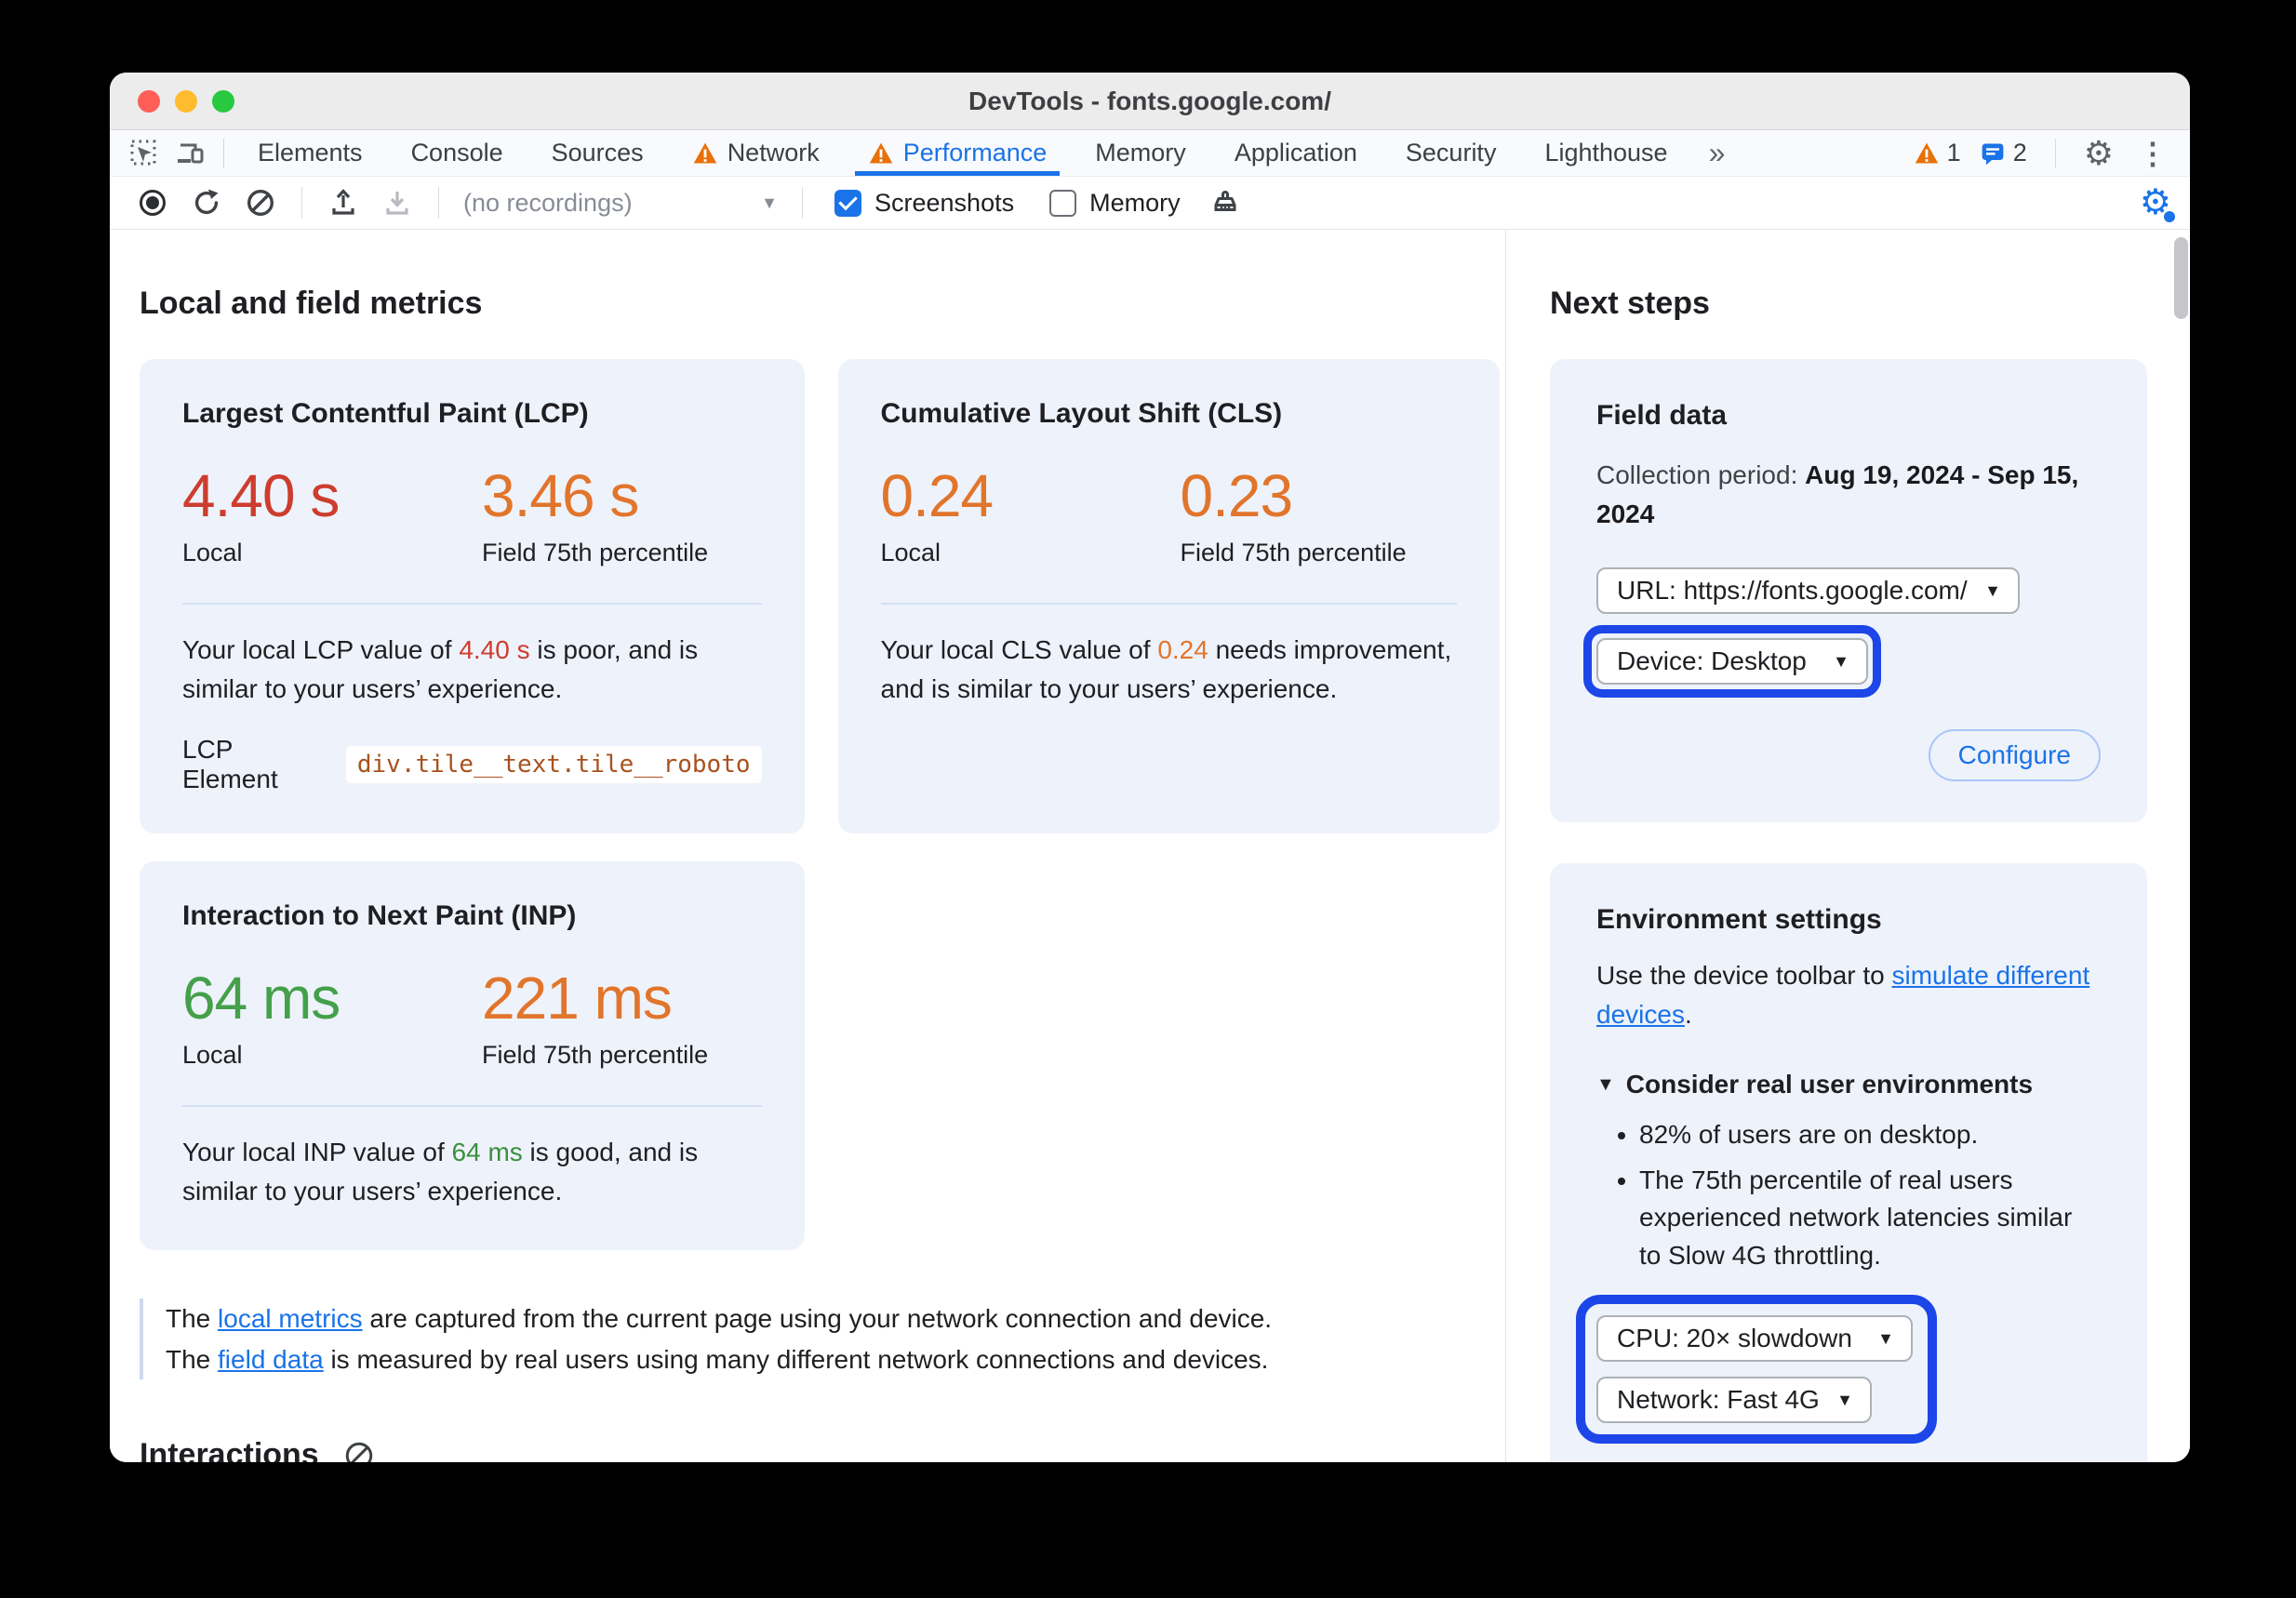 The height and width of the screenshot is (1598, 2296). I want to click on device-dropdown: Device: Desktop ▼, so click(1732, 661).